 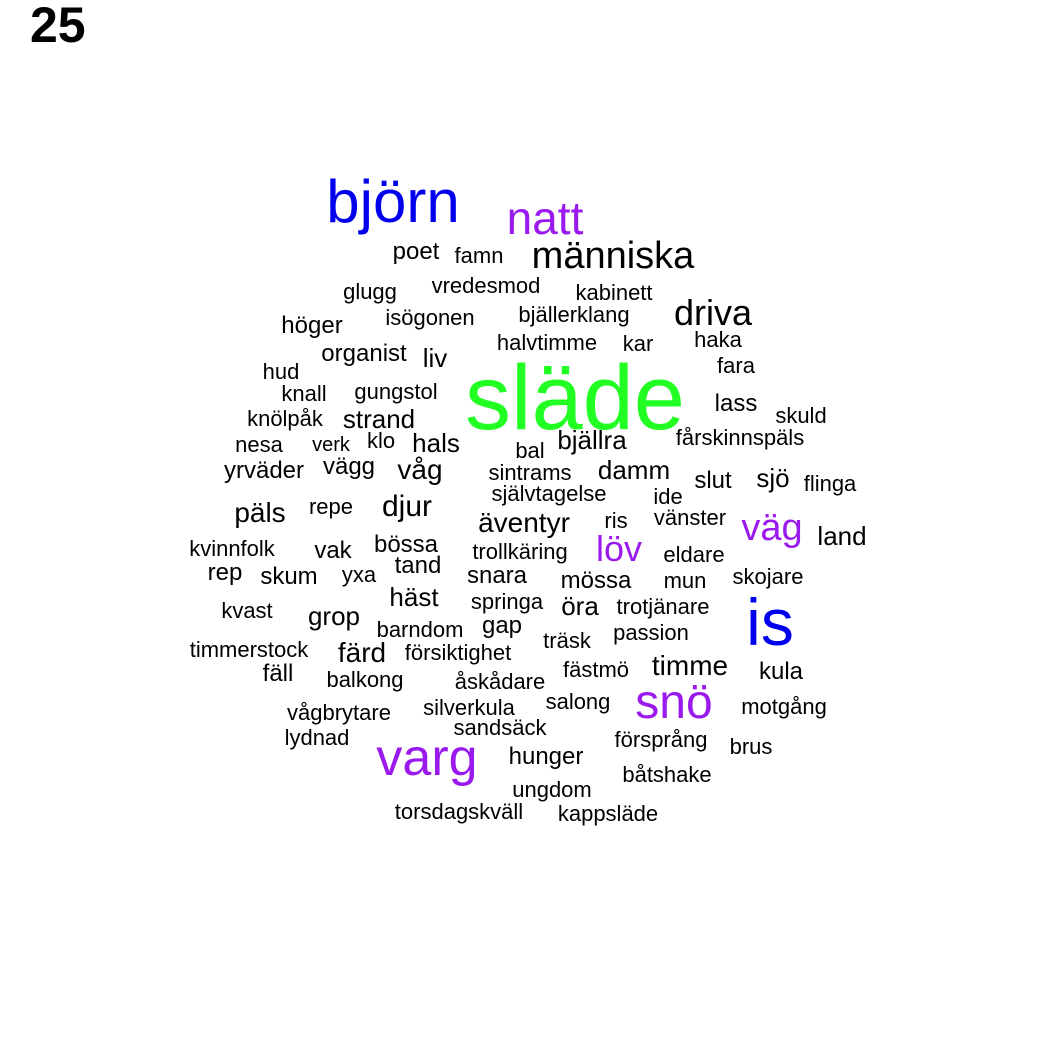 I want to click on cloud-word: liv, so click(x=435, y=358).